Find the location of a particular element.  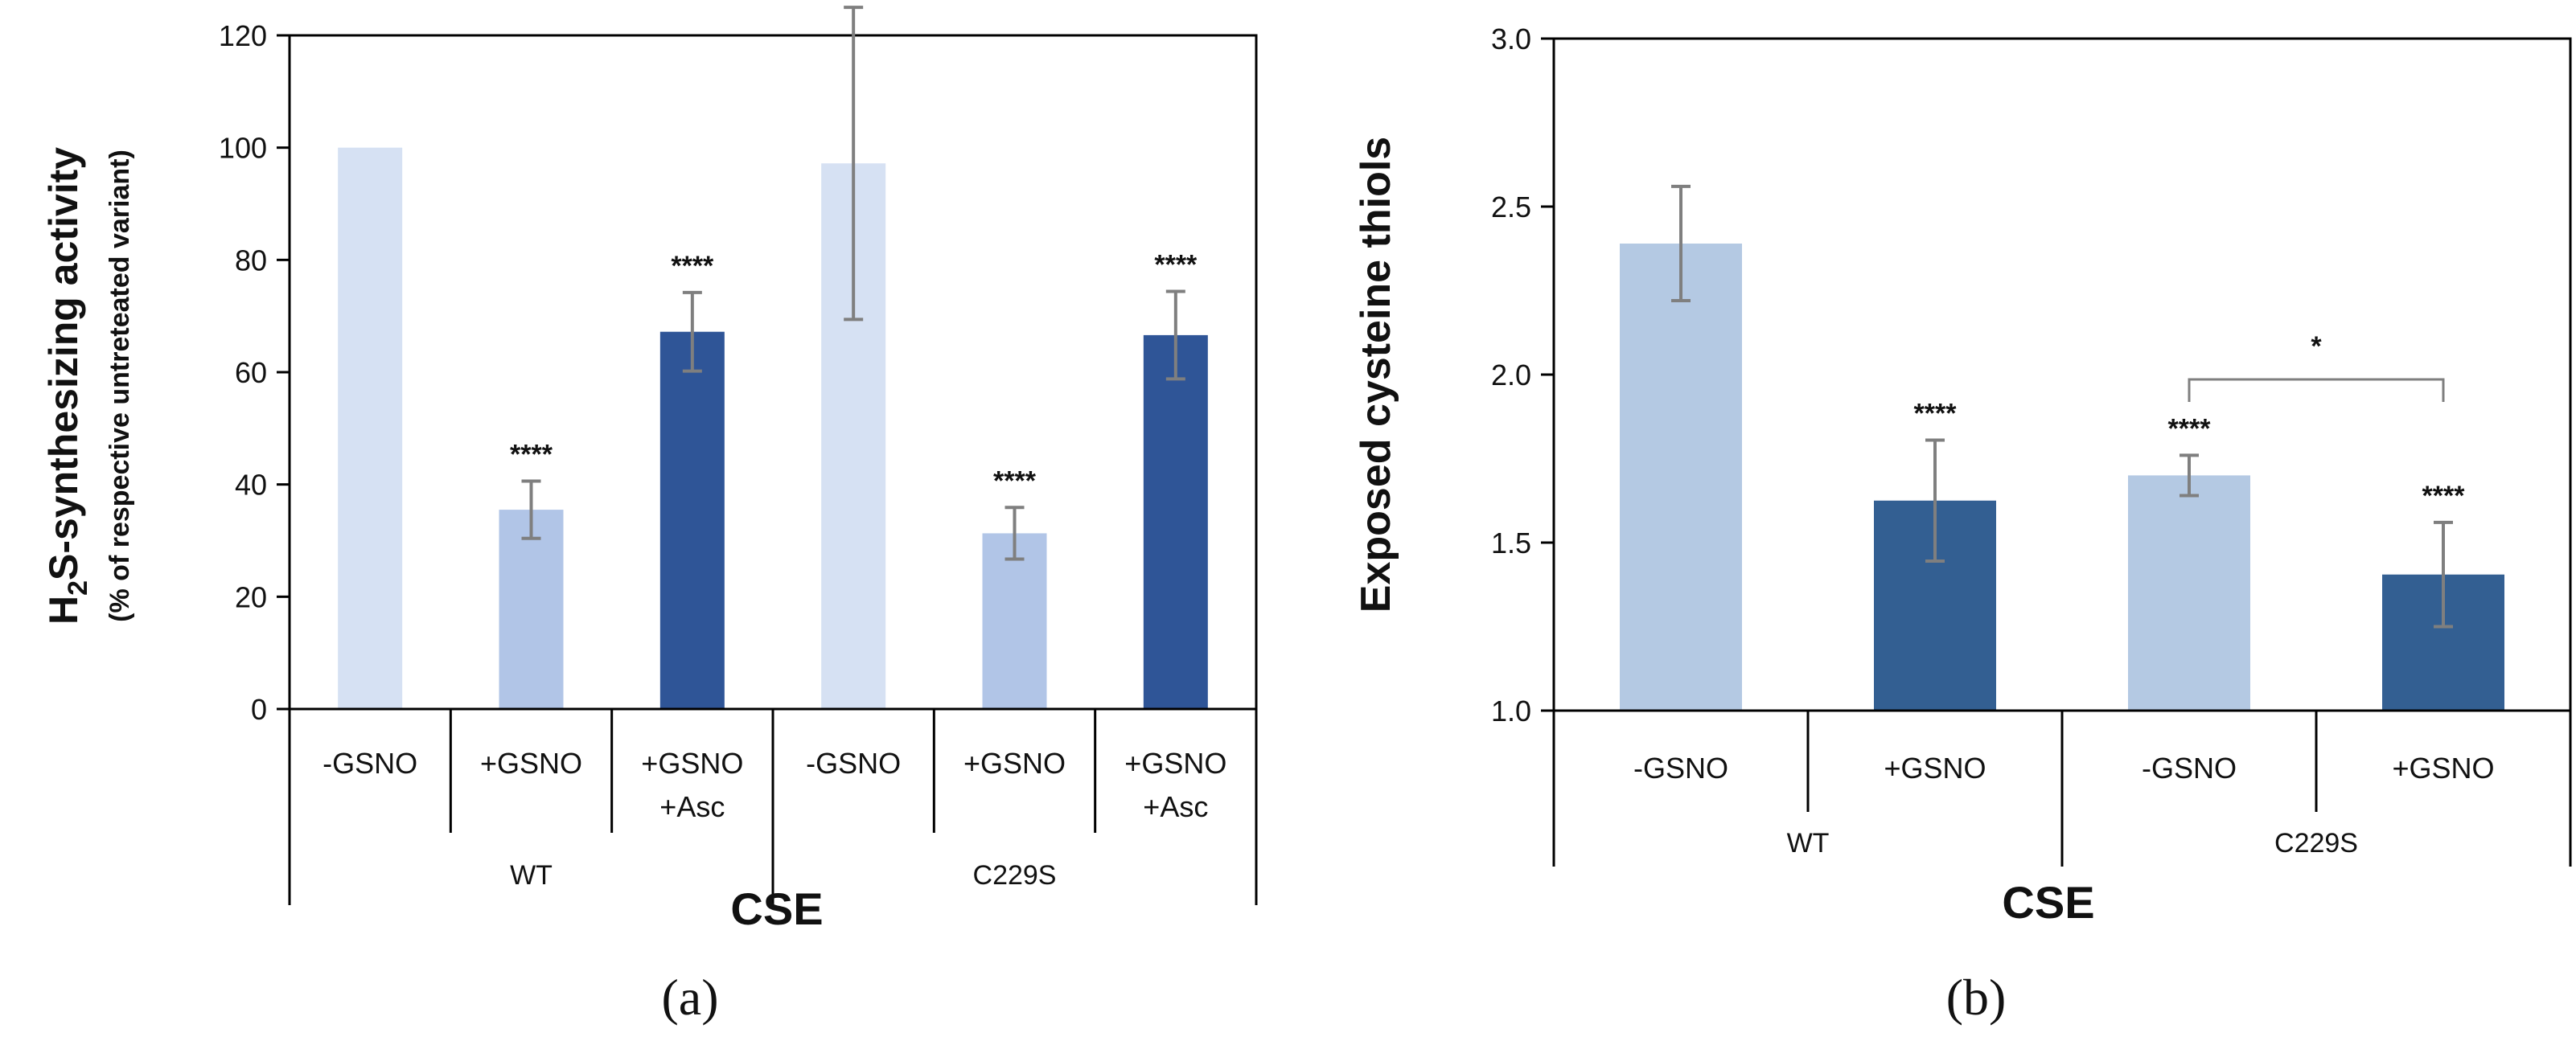

y-tick-label: 100 is located at coordinates (243, 148).